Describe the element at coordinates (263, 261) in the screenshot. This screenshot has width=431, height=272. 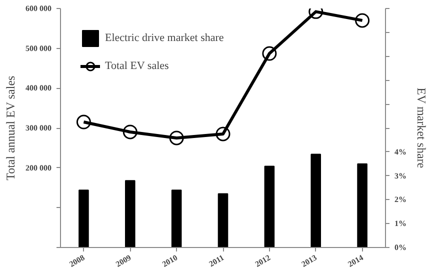
I see `x-tick-label: 2012` at that location.